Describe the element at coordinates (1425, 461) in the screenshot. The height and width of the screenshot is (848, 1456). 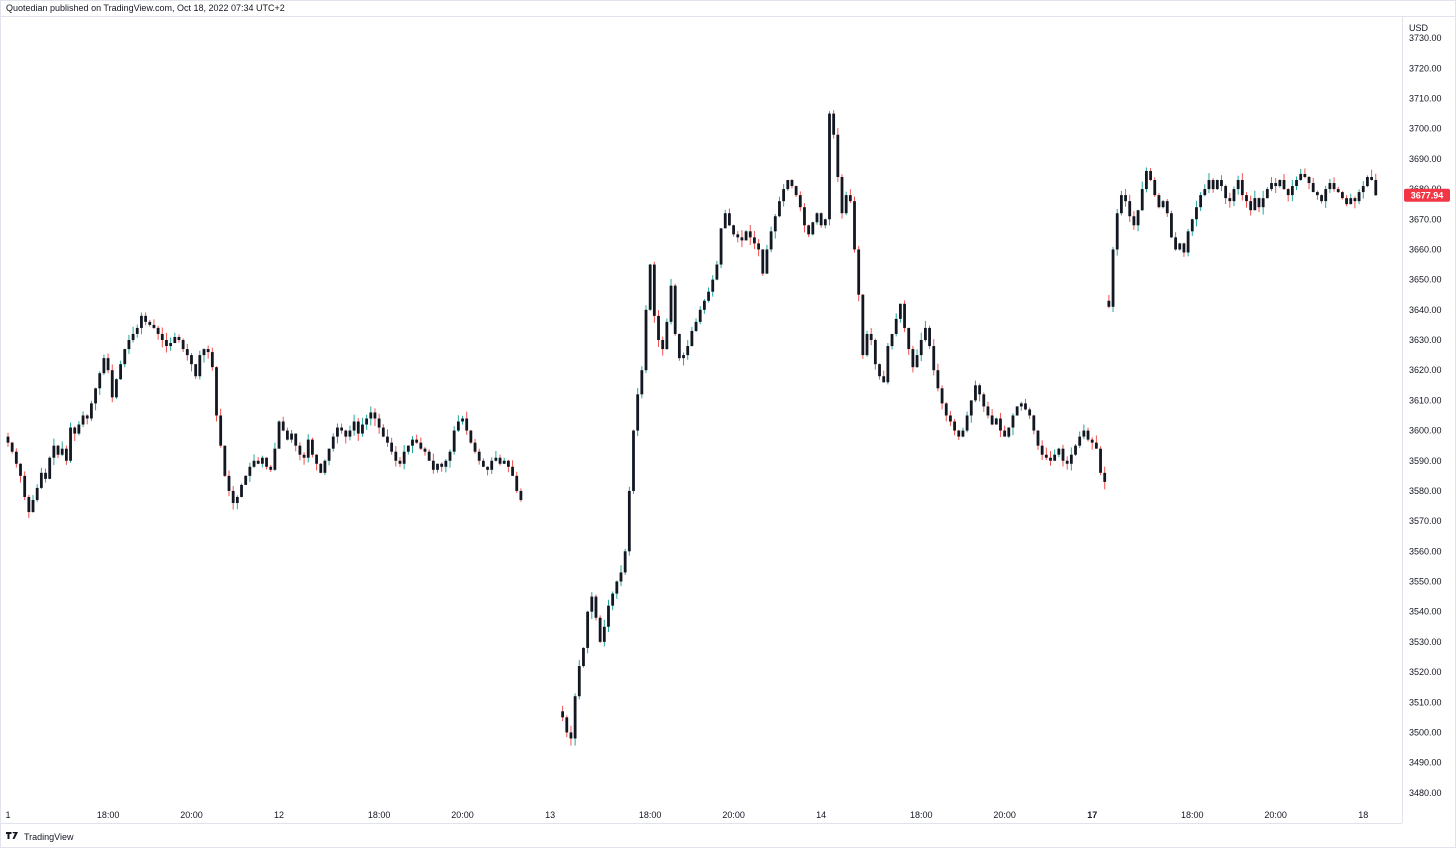
I see `price-tick-label: 3590.00` at that location.